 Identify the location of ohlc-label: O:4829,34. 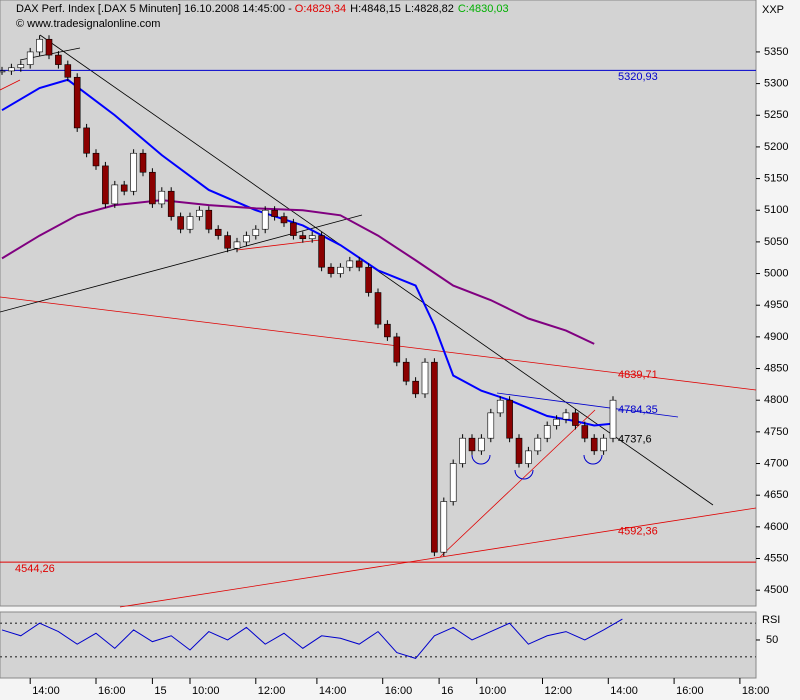
(320, 9).